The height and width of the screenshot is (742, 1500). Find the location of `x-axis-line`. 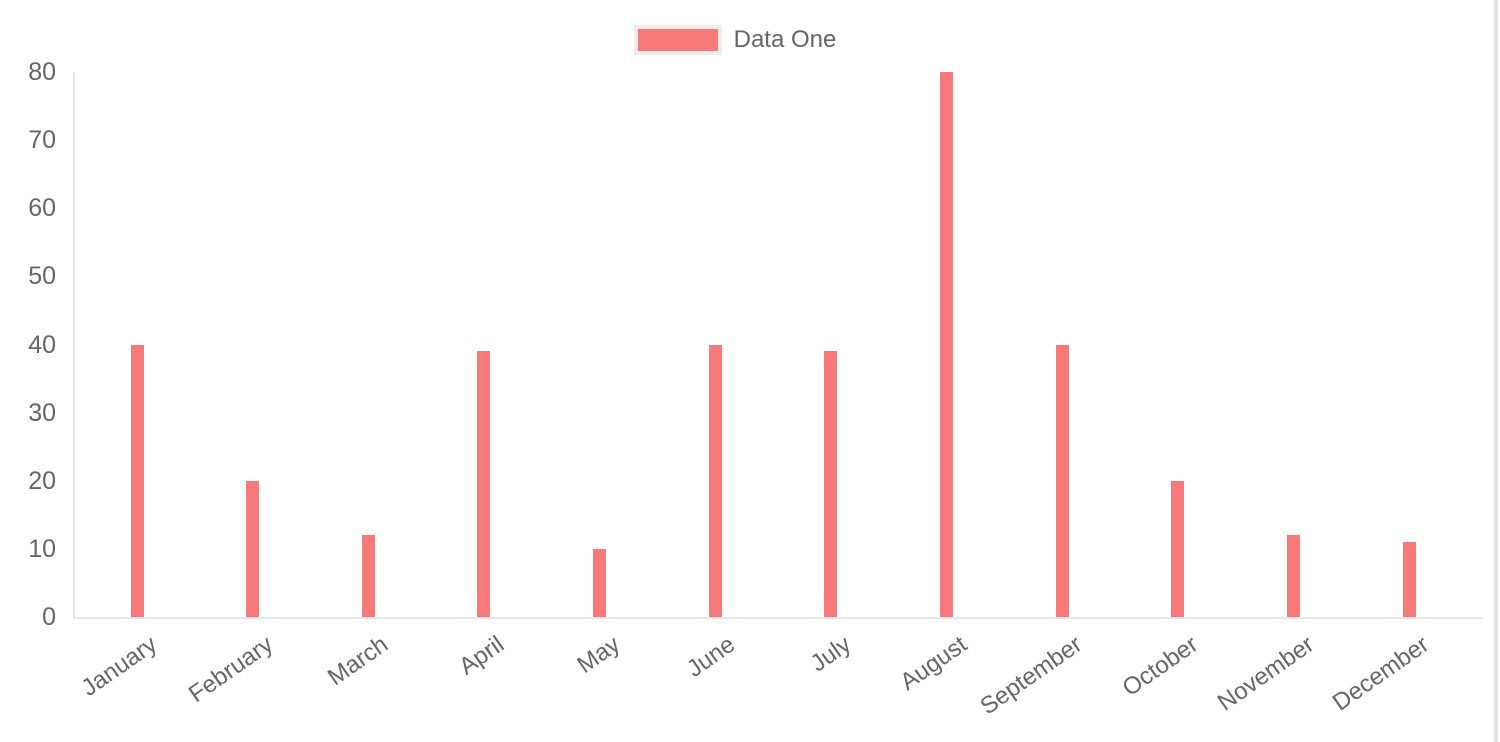

x-axis-line is located at coordinates (777, 618).